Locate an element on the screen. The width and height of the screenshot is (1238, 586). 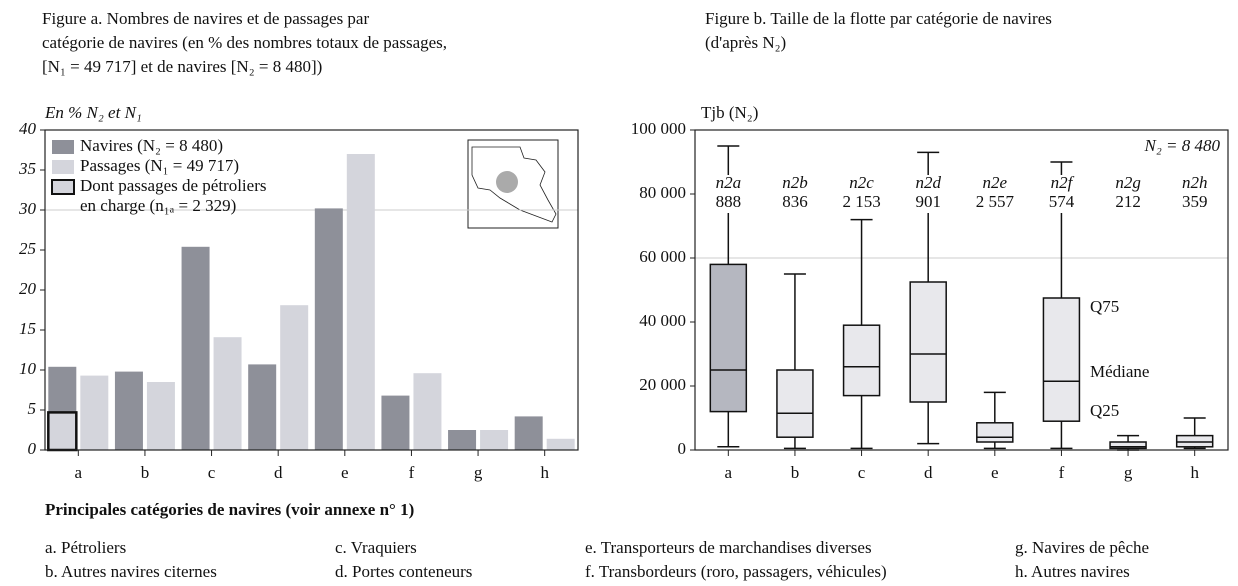
n-value: 574 is located at coordinates (1062, 201).